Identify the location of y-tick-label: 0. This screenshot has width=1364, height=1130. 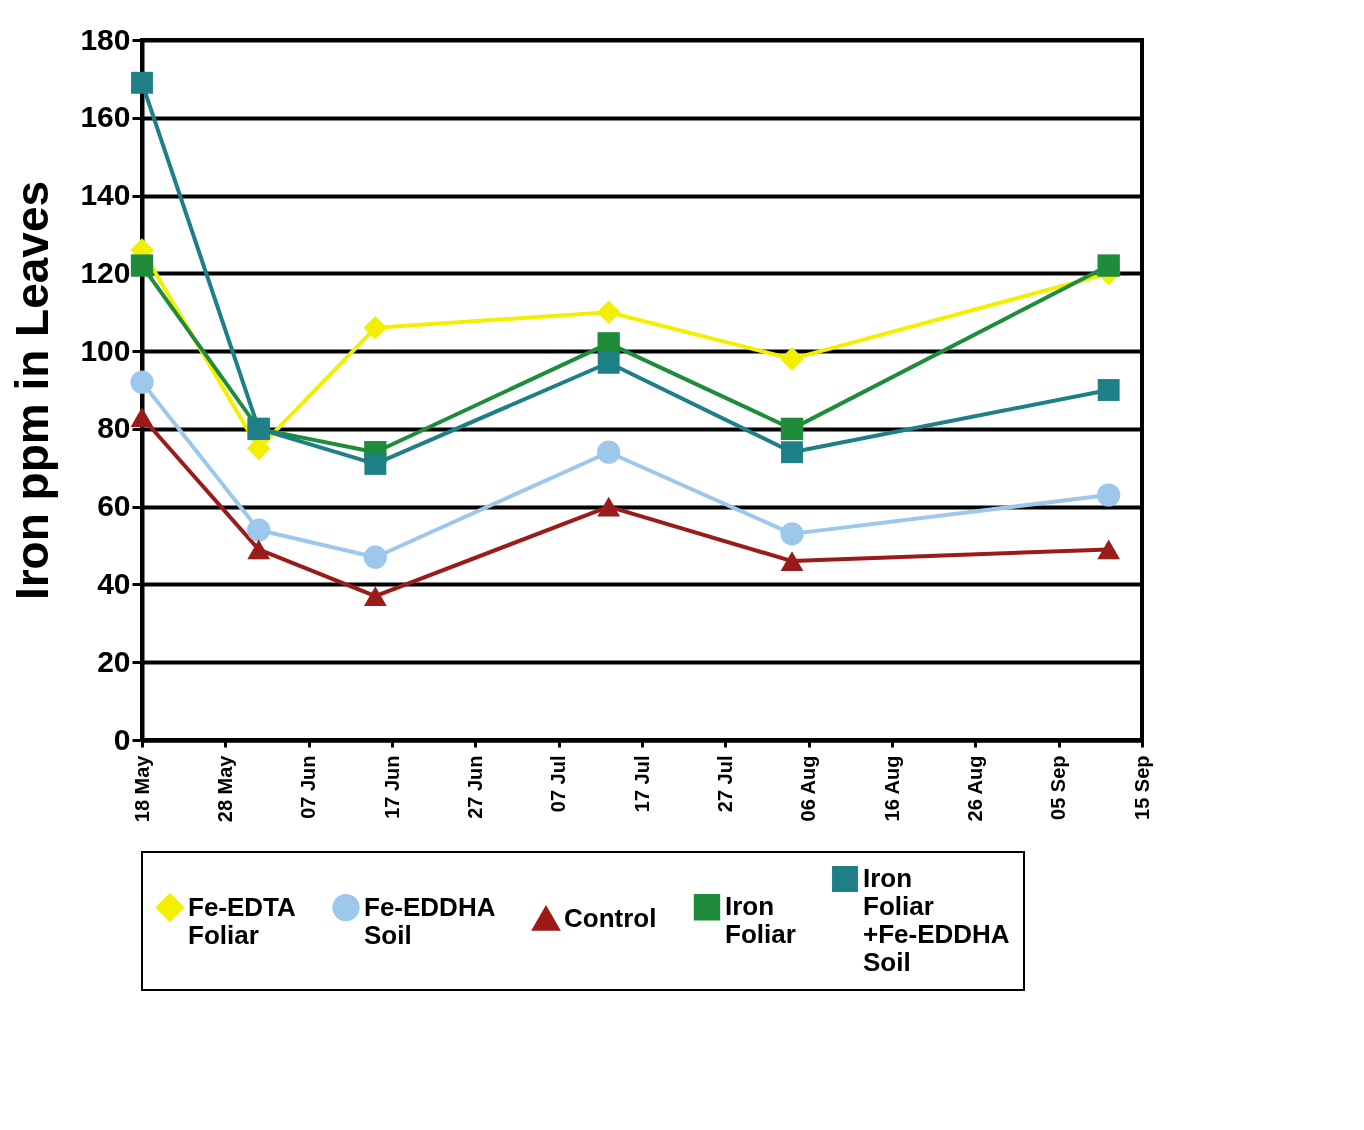
(122, 739).